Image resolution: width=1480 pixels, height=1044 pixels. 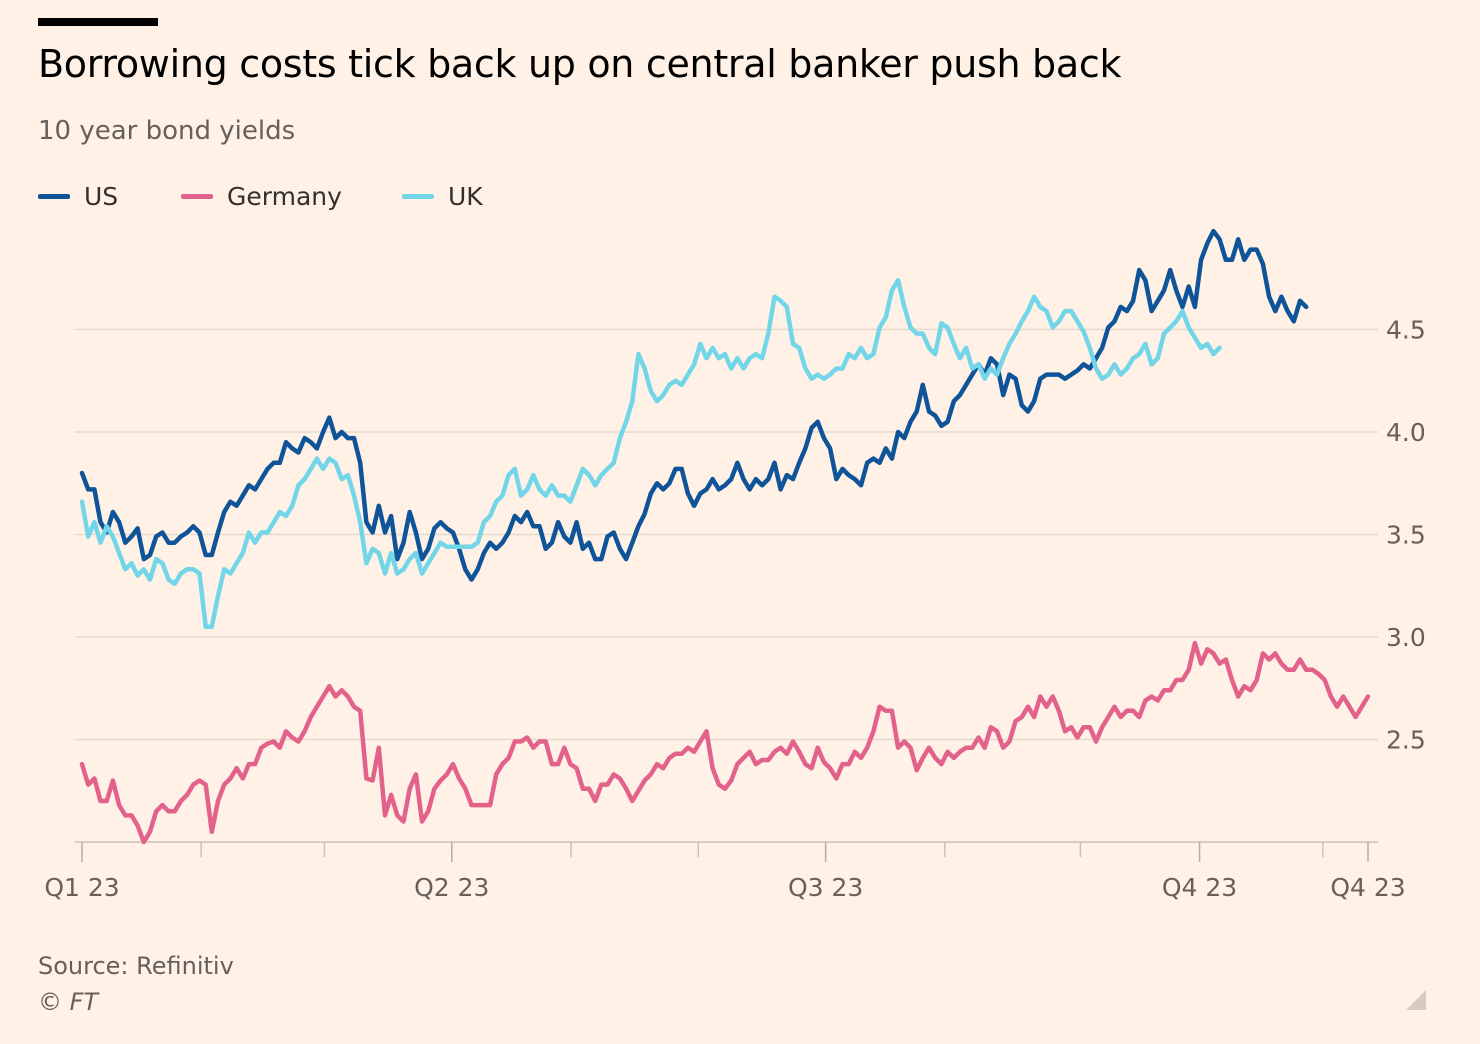 What do you see at coordinates (1406, 740) in the screenshot?
I see `y-tick-label: 2.5` at bounding box center [1406, 740].